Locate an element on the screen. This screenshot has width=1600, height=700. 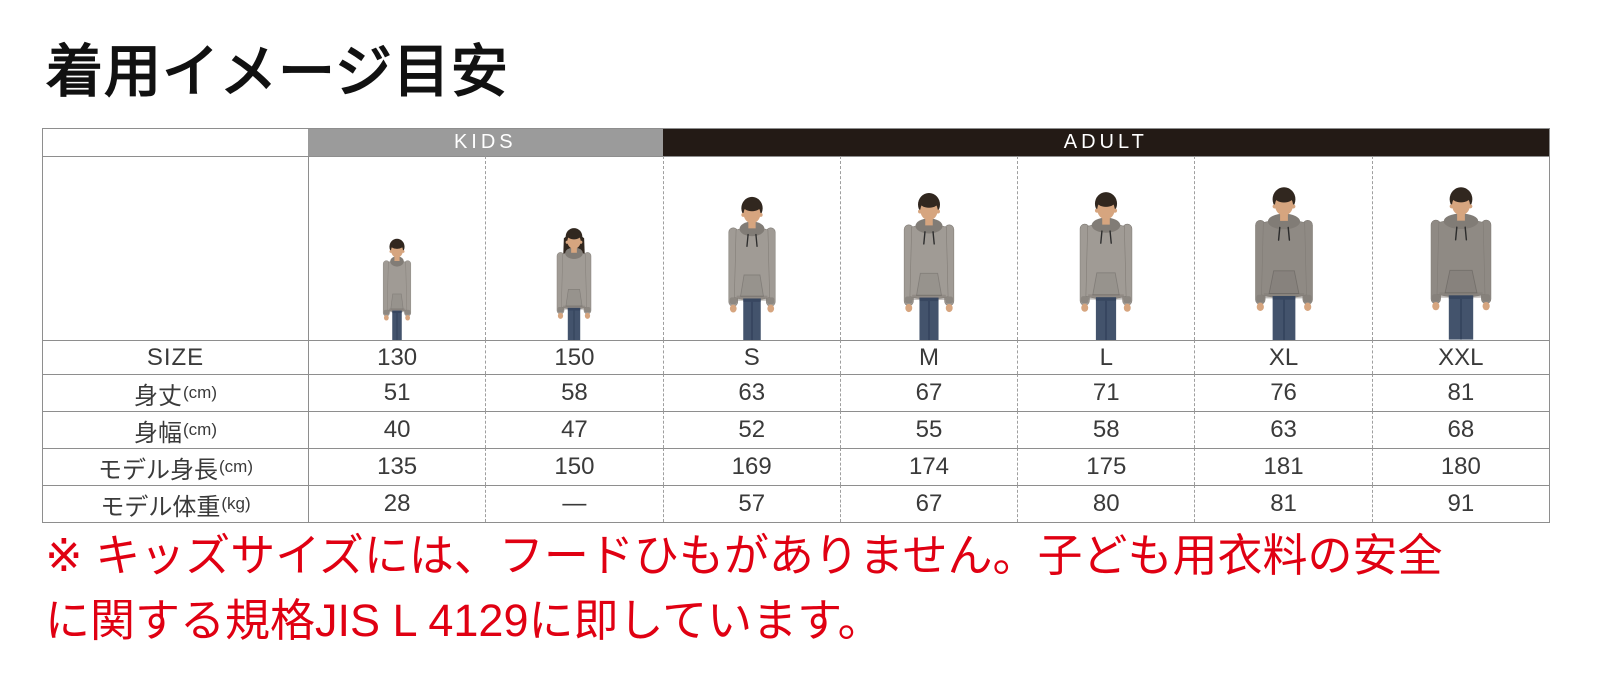
row-label-model-height: モデル身長 (cm) is located at coordinates (175, 466).